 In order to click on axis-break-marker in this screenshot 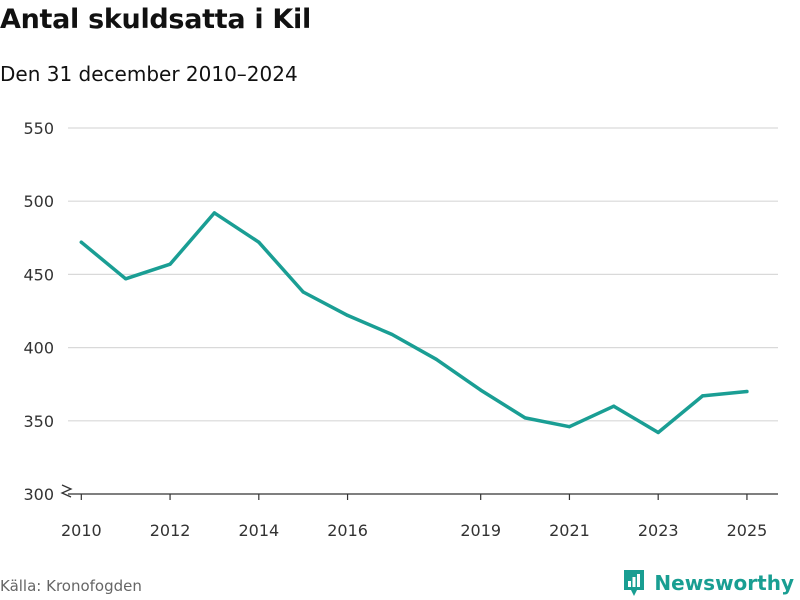, I will do `click(66, 491)`.